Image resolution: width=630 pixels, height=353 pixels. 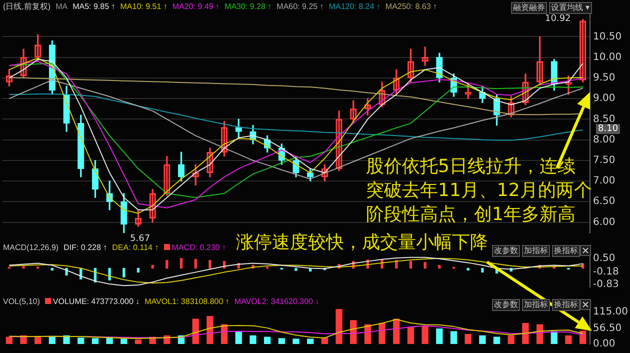 I want to click on text: 5.67, so click(x=140, y=239).